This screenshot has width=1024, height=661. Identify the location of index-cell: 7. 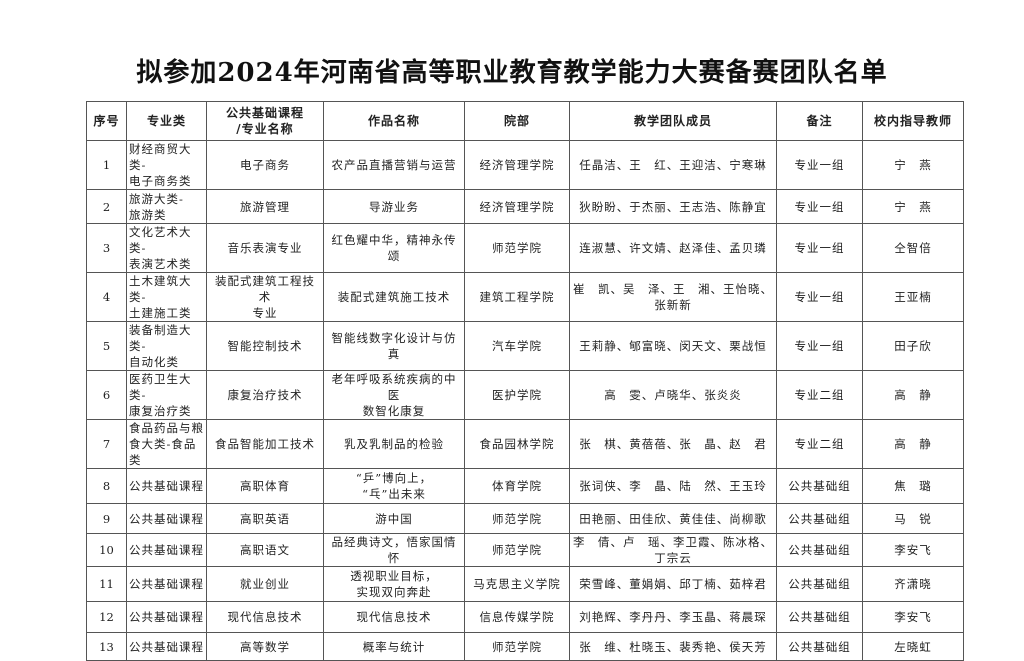
(106, 444).